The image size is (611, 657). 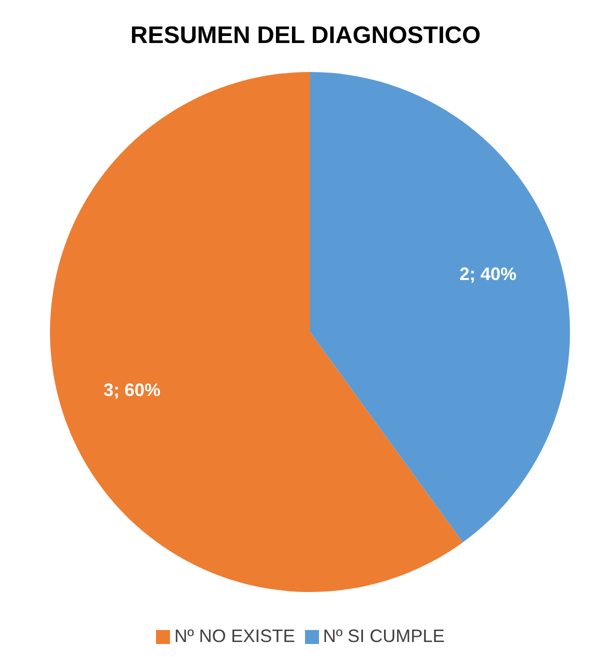 What do you see at coordinates (305, 36) in the screenshot?
I see `chart-title: RESUMEN DEL DIAGNOSTICO` at bounding box center [305, 36].